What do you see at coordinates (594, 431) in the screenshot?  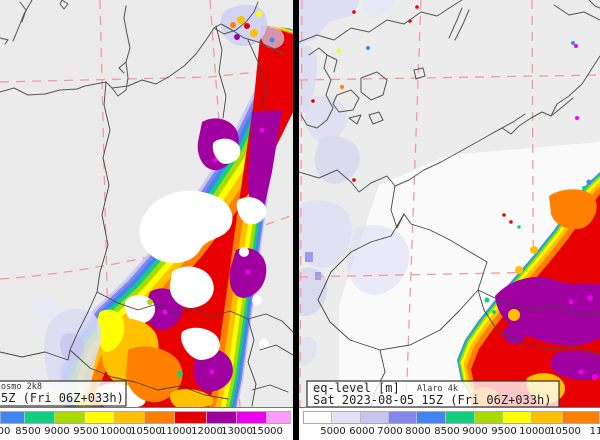 I see `colorbar-tick-label: 11` at bounding box center [594, 431].